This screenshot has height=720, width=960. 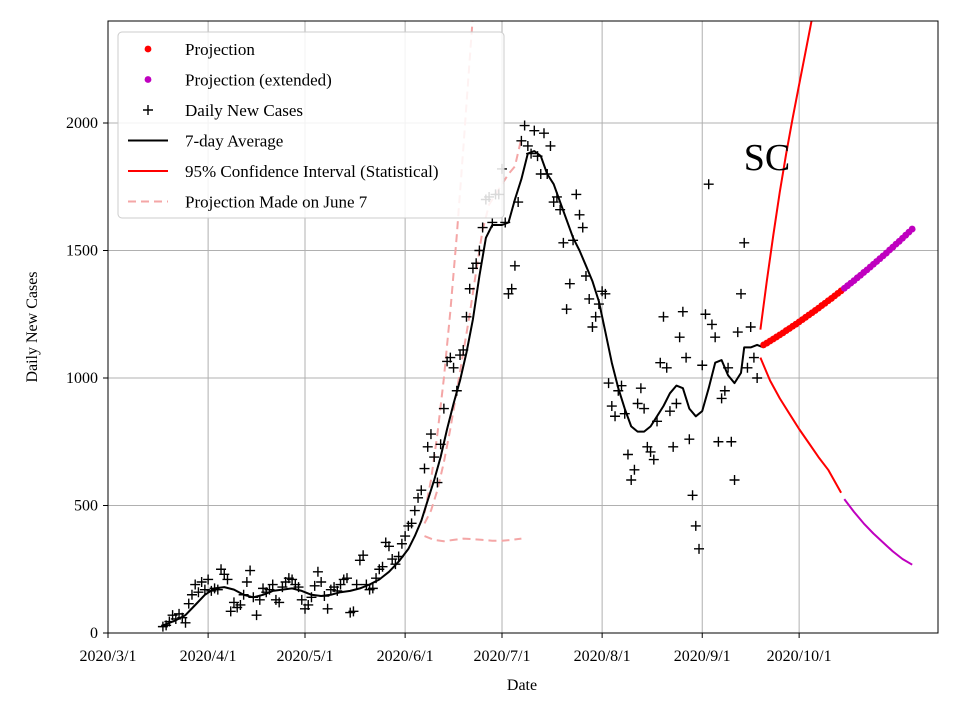 What do you see at coordinates (522, 685) in the screenshot?
I see `x-axis-label: Date` at bounding box center [522, 685].